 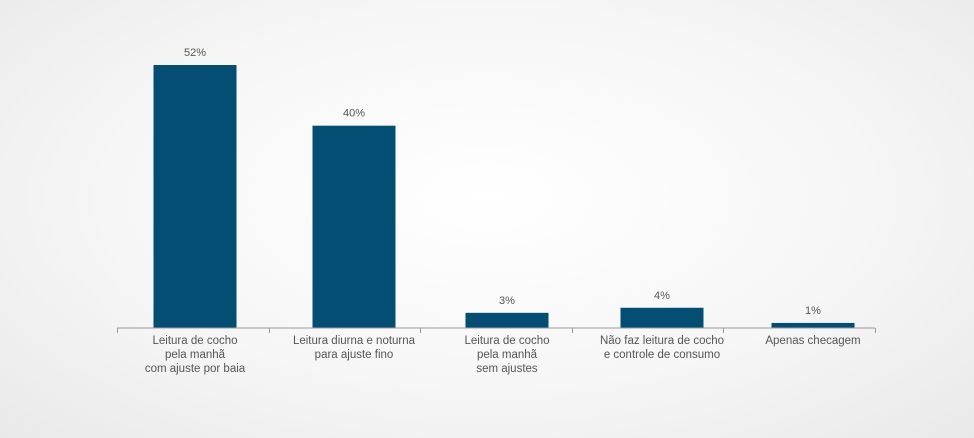 I want to click on bar-value-label: 4%, so click(x=662, y=296).